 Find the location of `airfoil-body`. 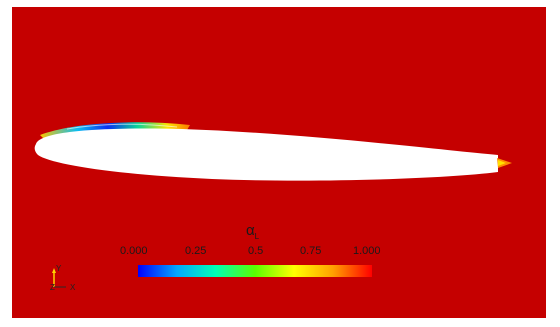

airfoil-body is located at coordinates (266, 154).